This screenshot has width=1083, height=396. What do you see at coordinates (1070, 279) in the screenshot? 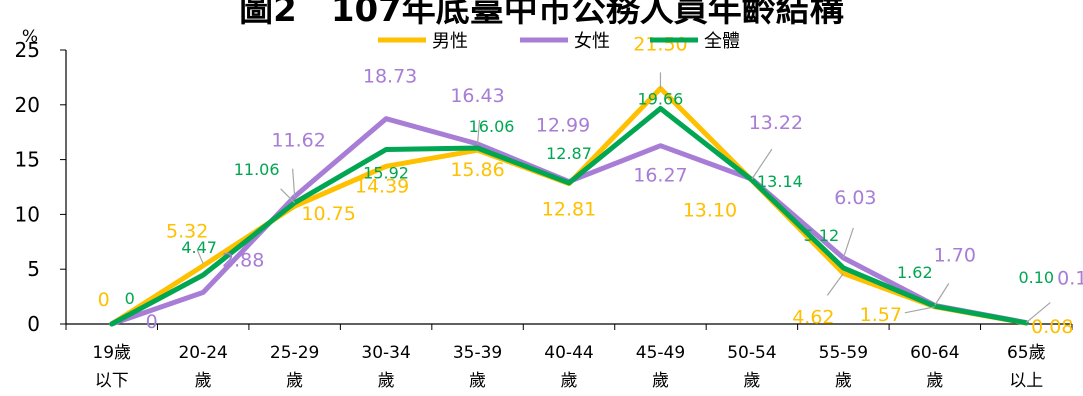
I see `data-label: 0.13` at bounding box center [1070, 279].